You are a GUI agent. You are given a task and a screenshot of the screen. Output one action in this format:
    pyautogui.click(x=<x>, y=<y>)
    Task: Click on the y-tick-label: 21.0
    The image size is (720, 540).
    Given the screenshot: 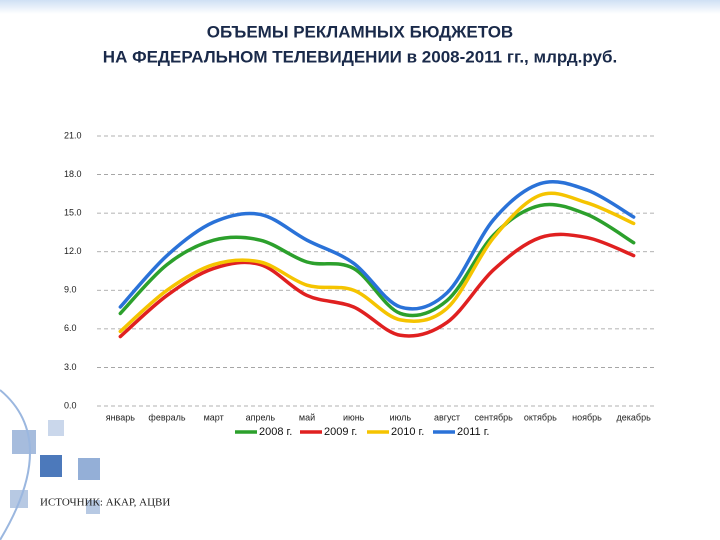 What is the action you would take?
    pyautogui.click(x=73, y=135)
    